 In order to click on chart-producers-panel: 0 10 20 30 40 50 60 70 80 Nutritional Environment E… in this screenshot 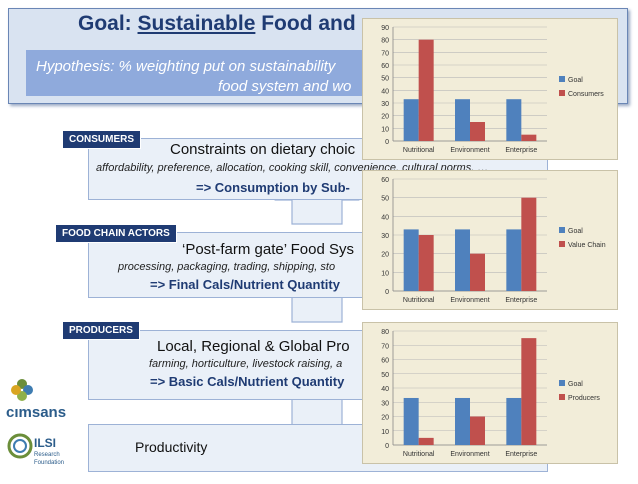, I will do `click(490, 393)`.